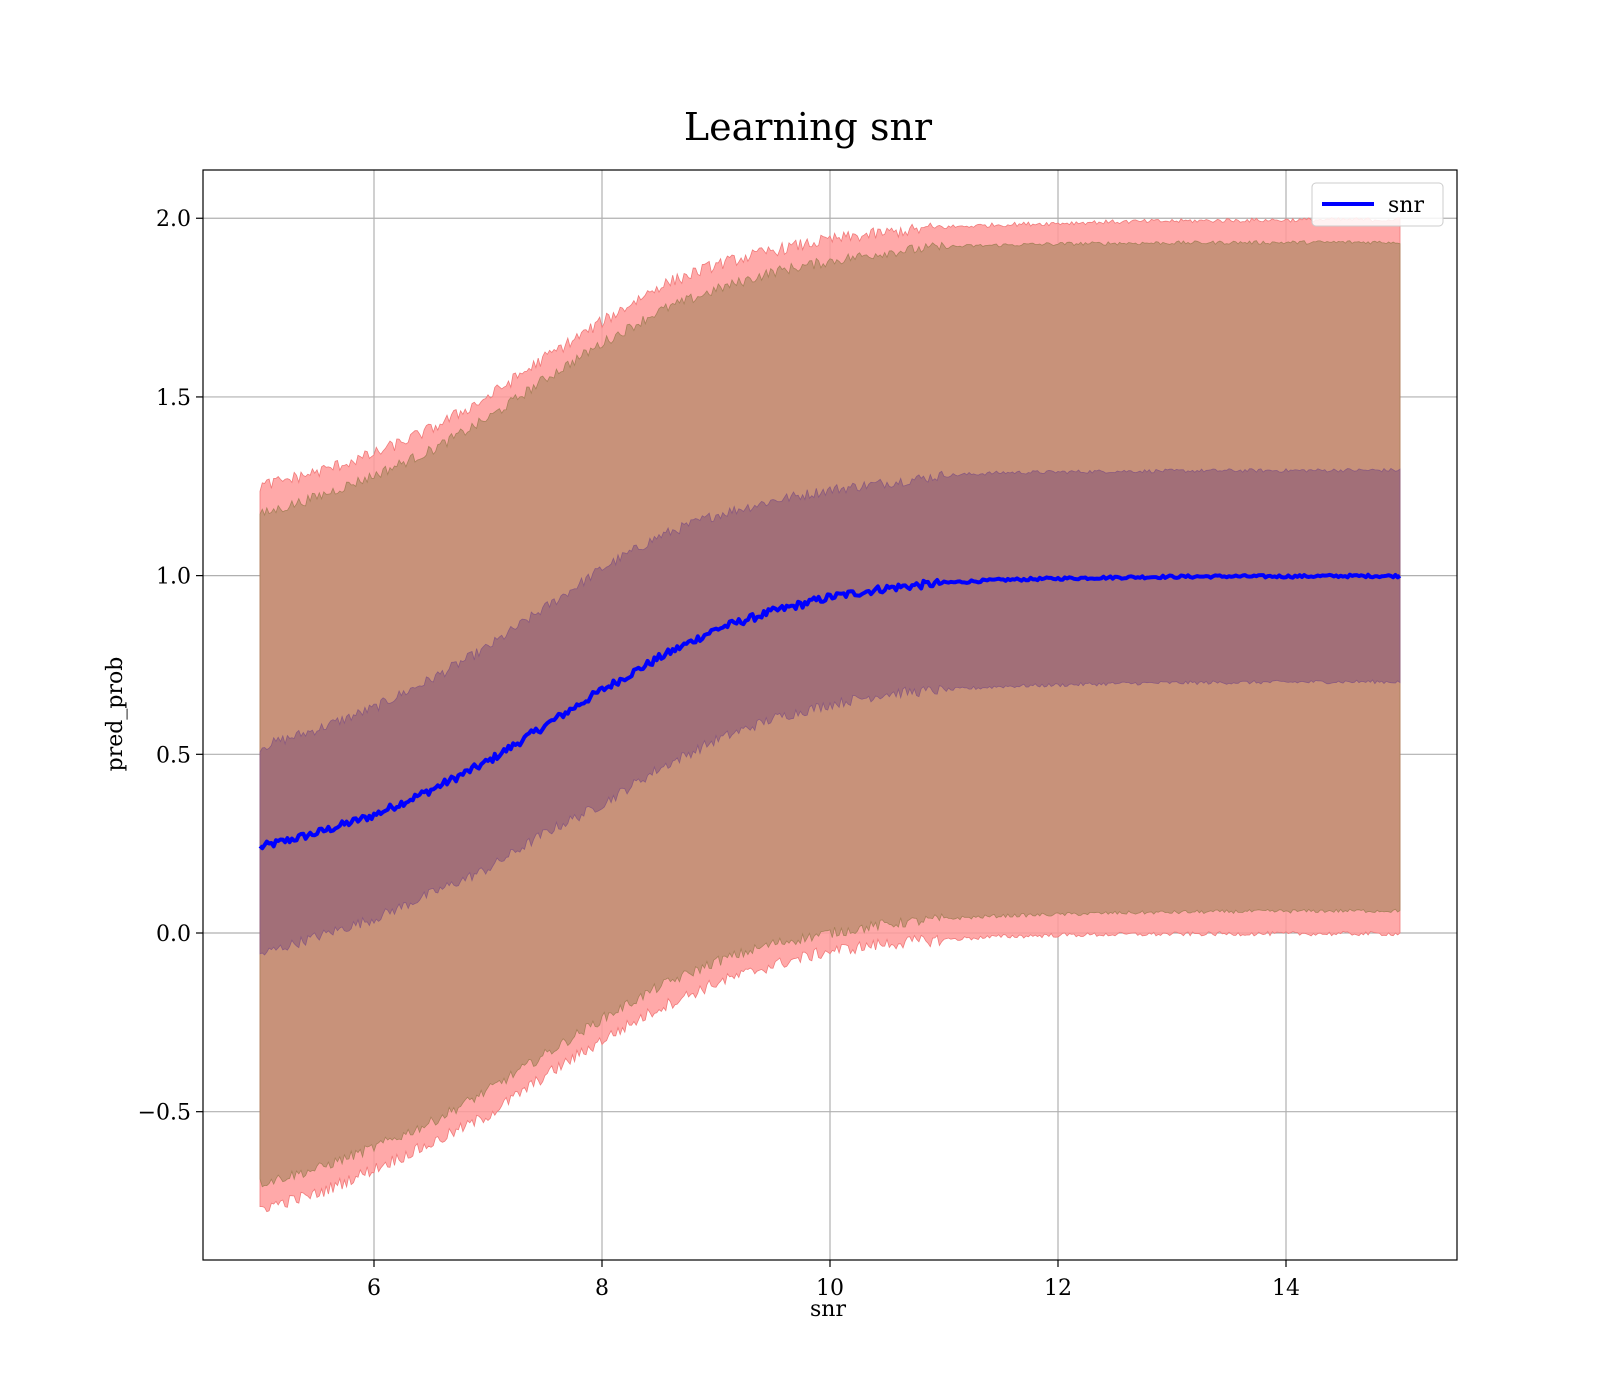 This screenshot has width=1600, height=1400. What do you see at coordinates (164, 1113) in the screenshot?
I see `y-tick-label-0: −0.5` at bounding box center [164, 1113].